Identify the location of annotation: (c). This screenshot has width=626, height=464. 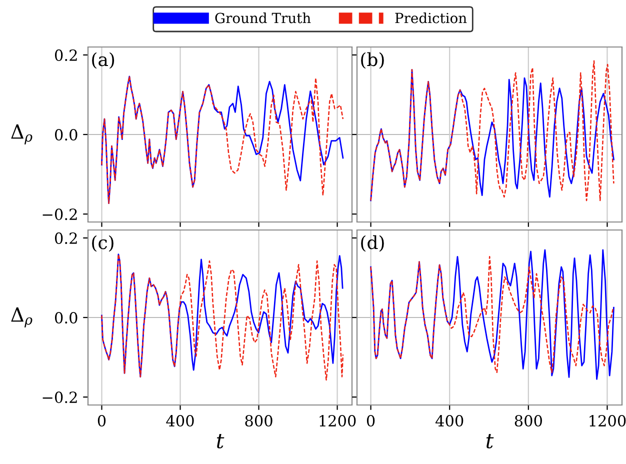
(103, 243).